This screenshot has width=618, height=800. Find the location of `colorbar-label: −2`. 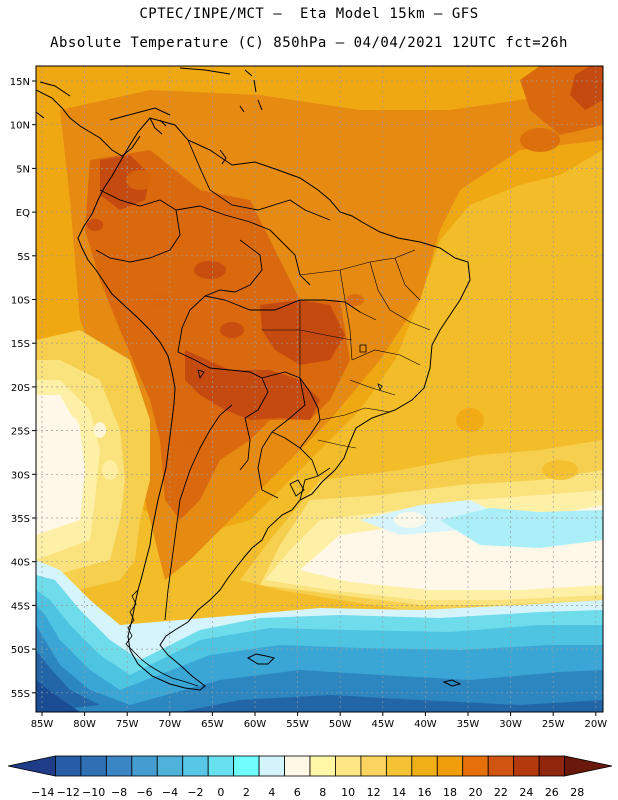

colorbar-label: −2 is located at coordinates (195, 792).